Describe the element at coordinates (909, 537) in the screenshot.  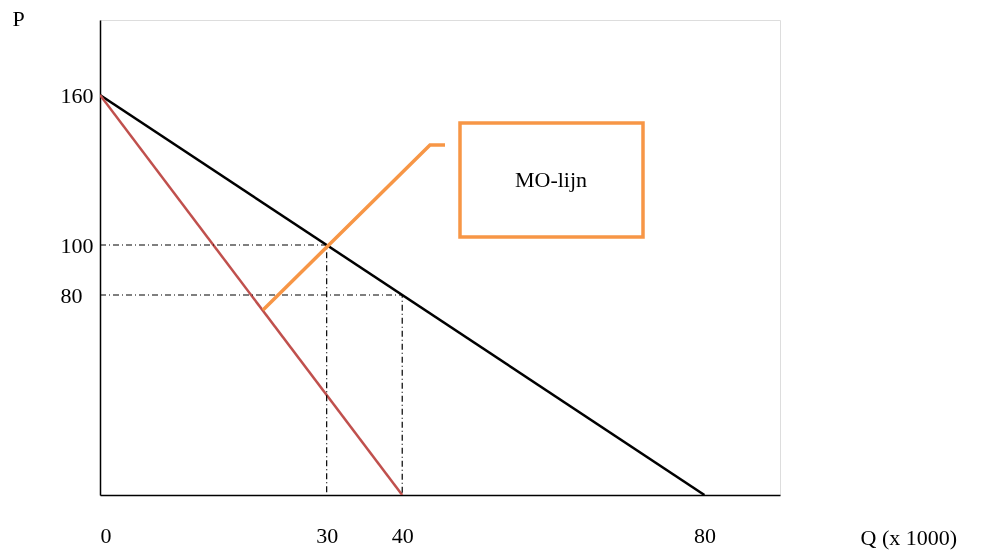
I see `x-axis-title: Q (x 1000)` at that location.